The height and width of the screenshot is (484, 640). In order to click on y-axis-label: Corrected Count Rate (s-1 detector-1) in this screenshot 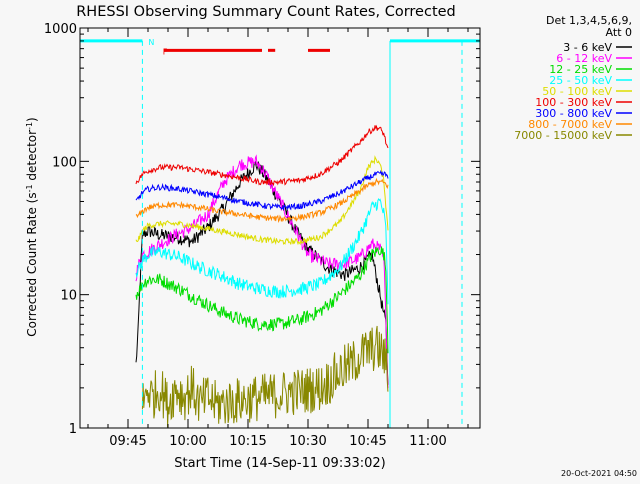, I will do `click(32, 226)`.